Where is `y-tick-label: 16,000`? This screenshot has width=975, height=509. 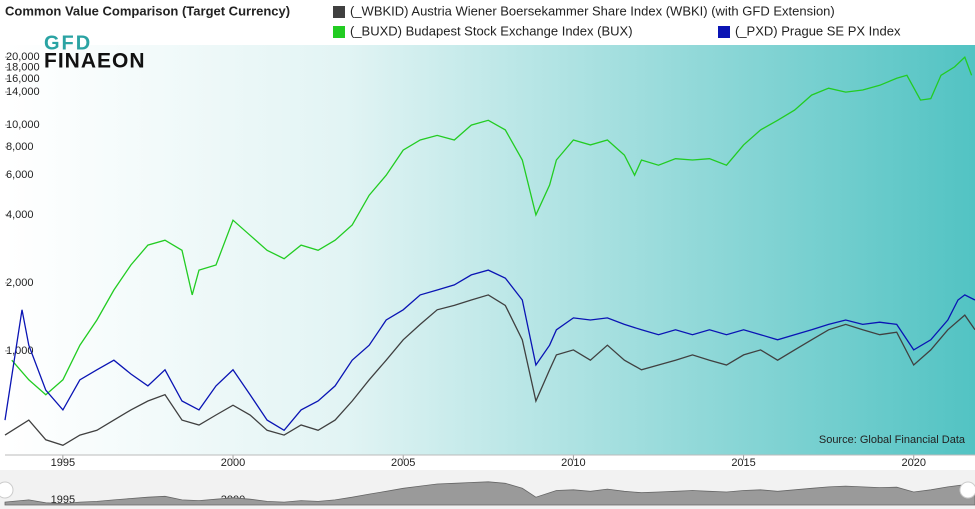 y-tick-label: 16,000 is located at coordinates (23, 79).